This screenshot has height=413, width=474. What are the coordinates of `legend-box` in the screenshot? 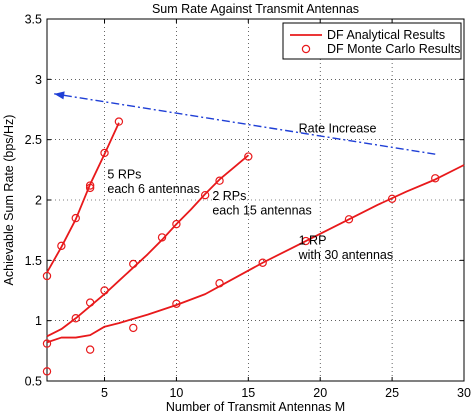 It's located at (372, 41).